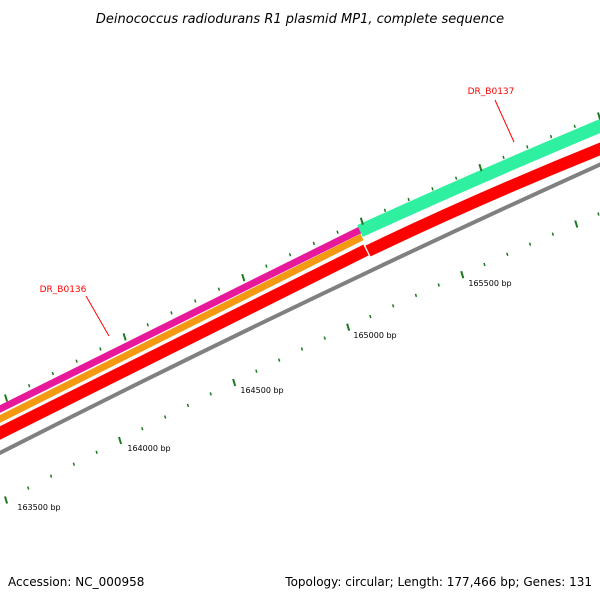 This screenshot has height=600, width=600. I want to click on scale-label-164000: 164000 bp, so click(148, 448).